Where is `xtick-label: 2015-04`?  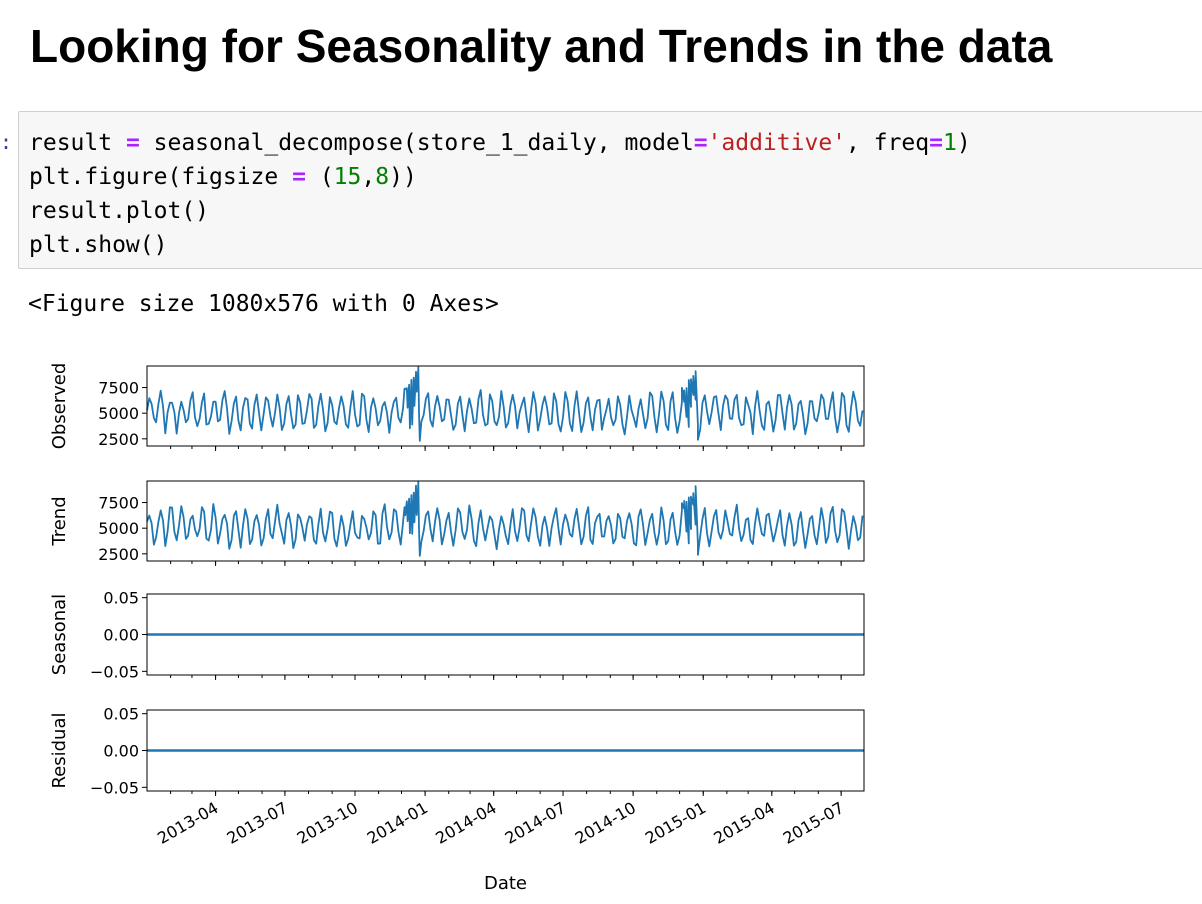 xtick-label: 2015-04 is located at coordinates (743, 823).